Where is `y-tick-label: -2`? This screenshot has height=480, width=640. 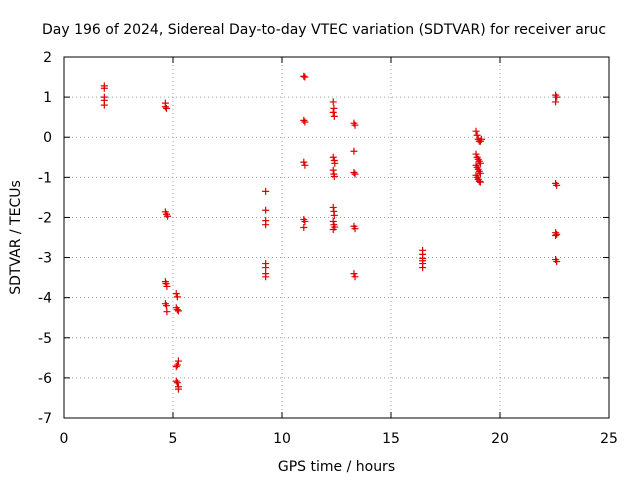 y-tick-label: -2 is located at coordinates (45, 218).